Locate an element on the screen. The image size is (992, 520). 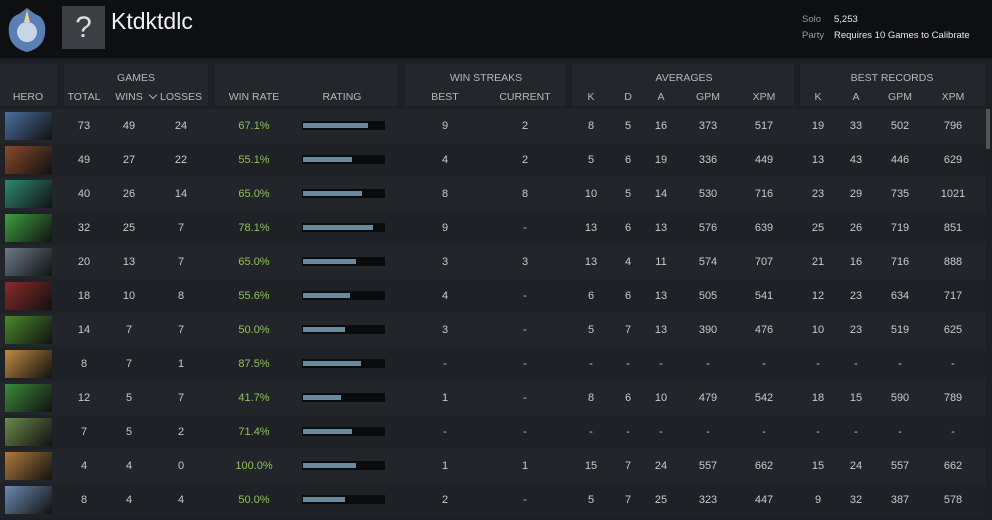
cell: 43 is located at coordinates (856, 160).